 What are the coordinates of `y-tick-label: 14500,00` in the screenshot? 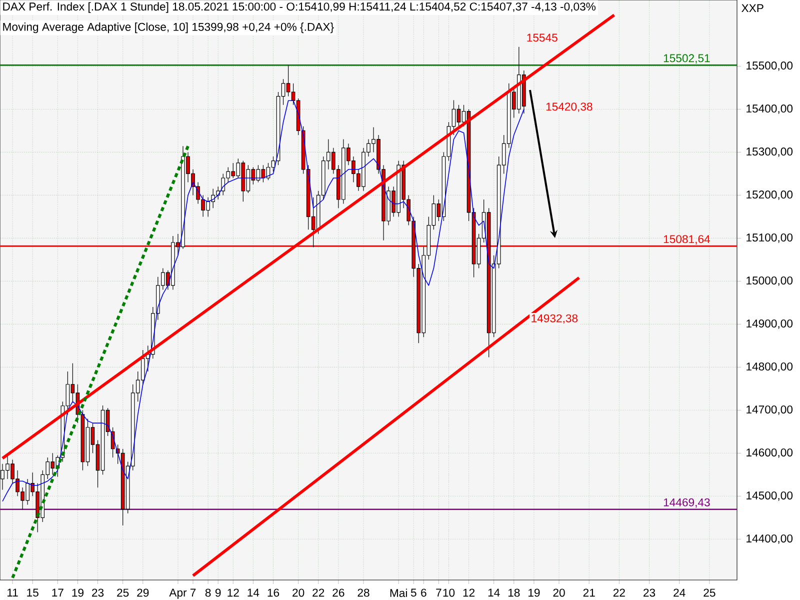 It's located at (769, 496).